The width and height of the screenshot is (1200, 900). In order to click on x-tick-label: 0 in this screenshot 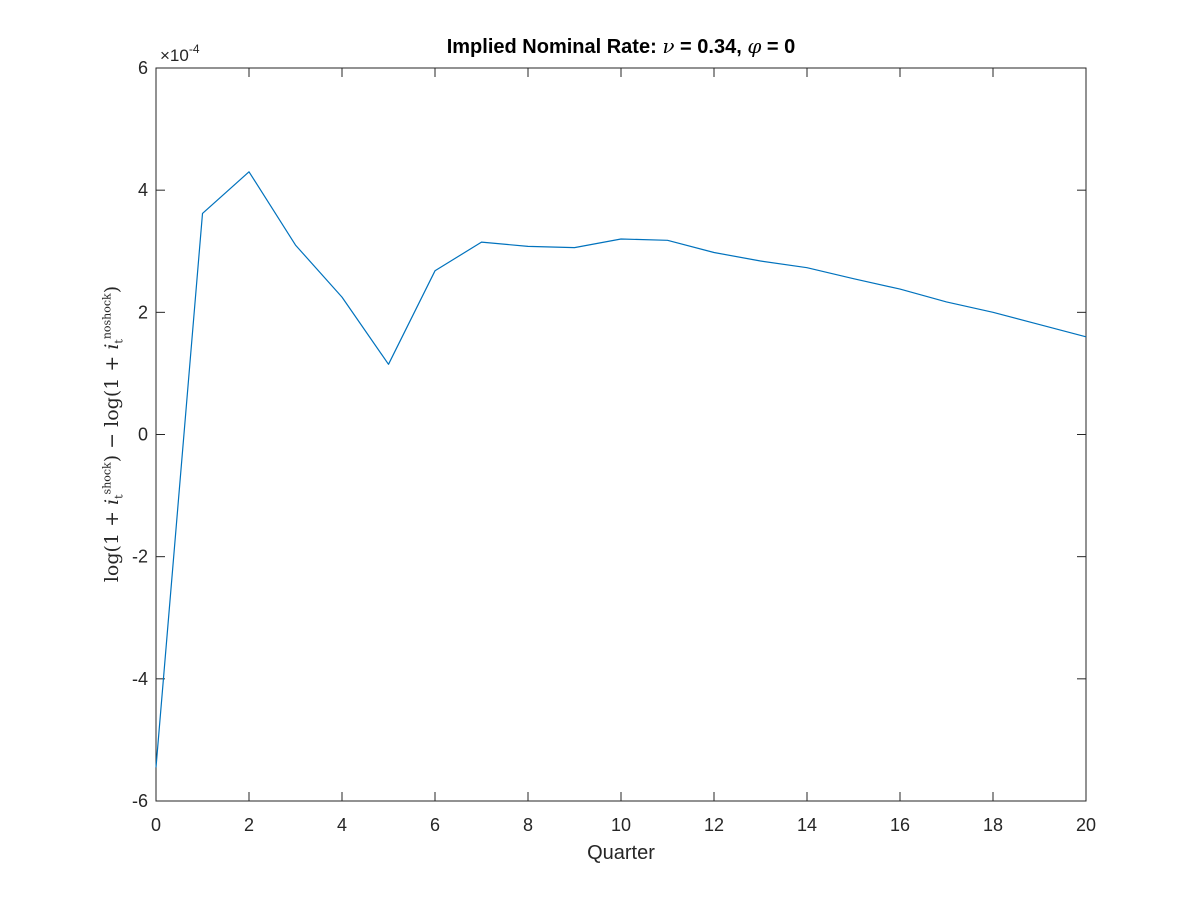, I will do `click(156, 825)`.